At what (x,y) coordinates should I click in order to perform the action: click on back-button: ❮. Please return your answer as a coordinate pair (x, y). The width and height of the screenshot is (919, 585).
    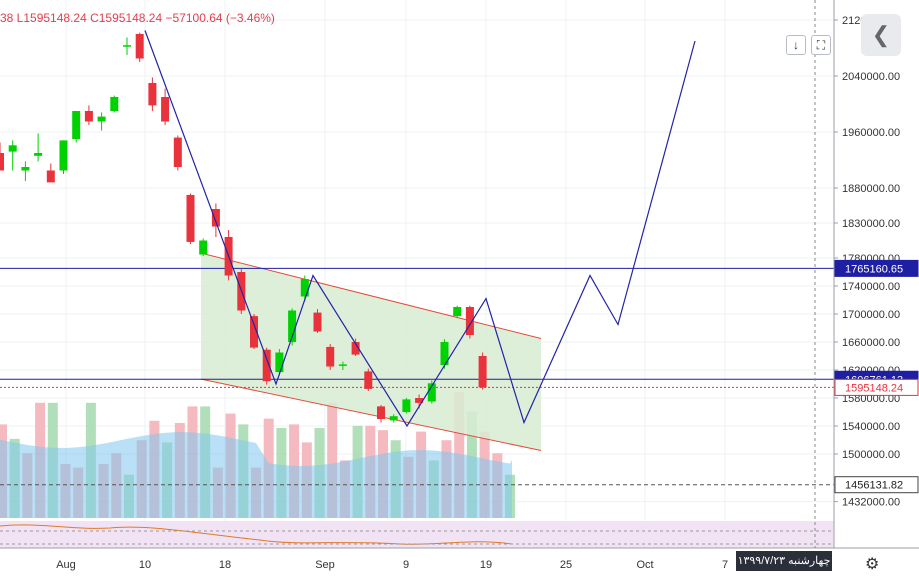
    Looking at the image, I should click on (881, 35).